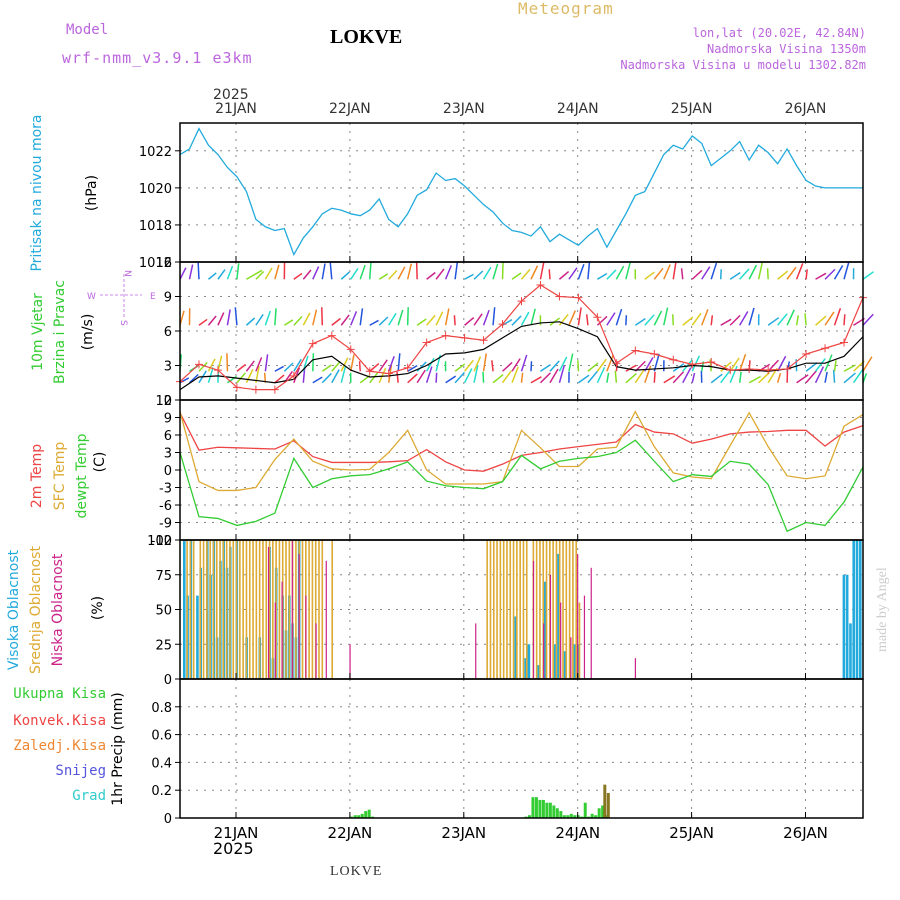 Image resolution: width=900 pixels, height=900 pixels. What do you see at coordinates (36, 610) in the screenshot?
I see `cloud-title-2: Srednja Oblacnost` at bounding box center [36, 610].